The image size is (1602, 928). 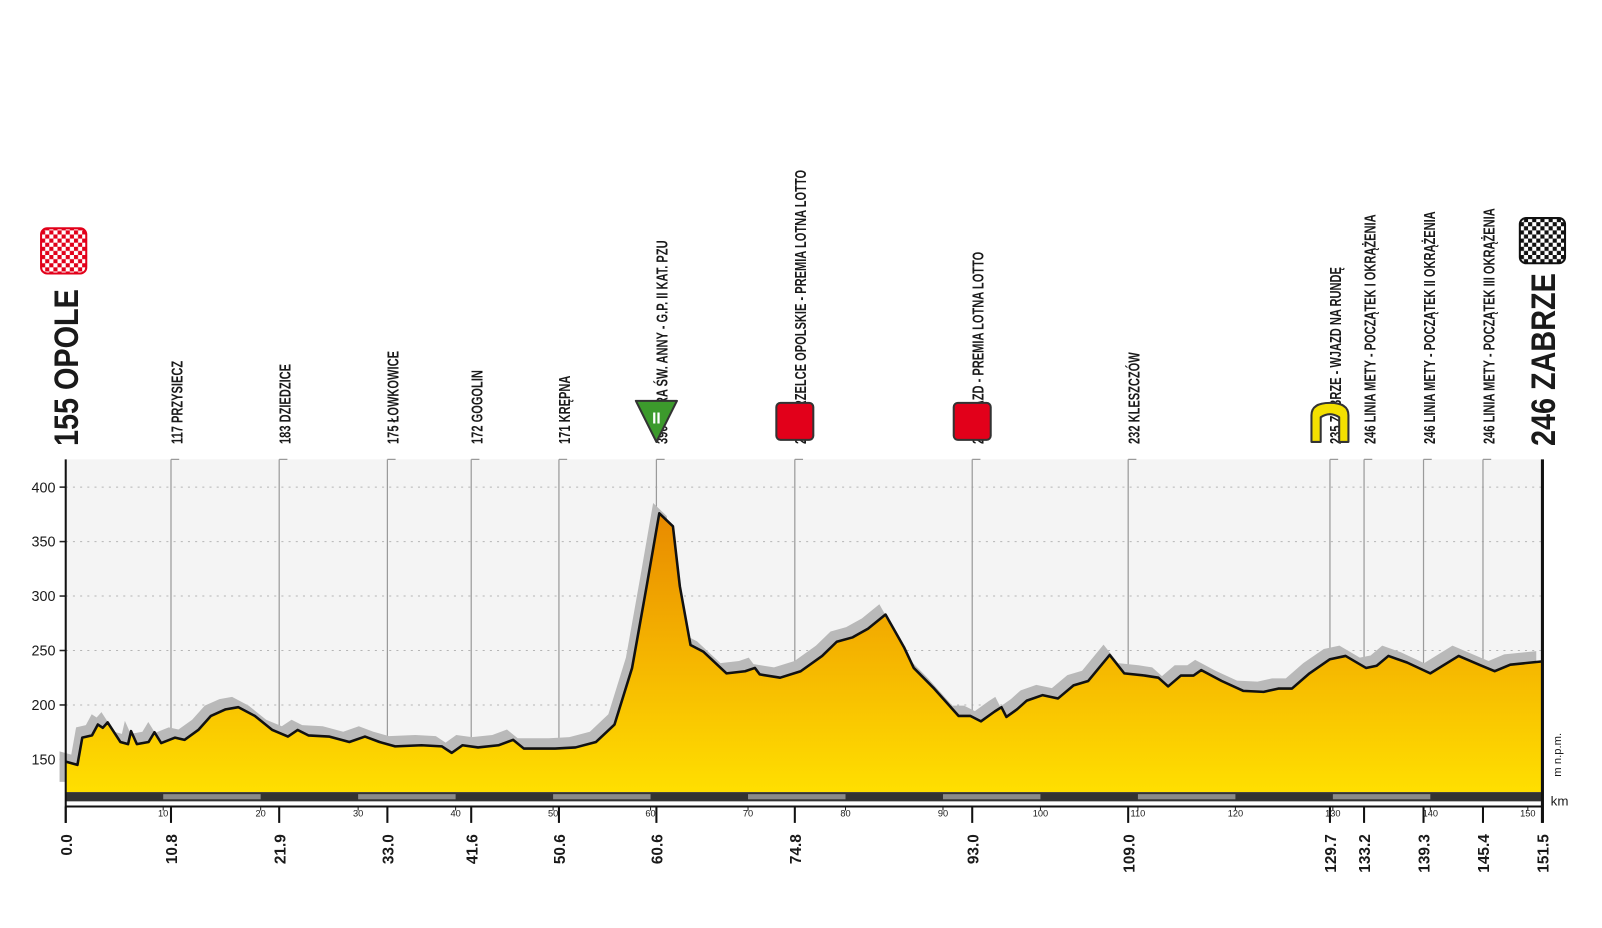 What do you see at coordinates (43, 543) in the screenshot?
I see `y-tick-label: 350` at bounding box center [43, 543].